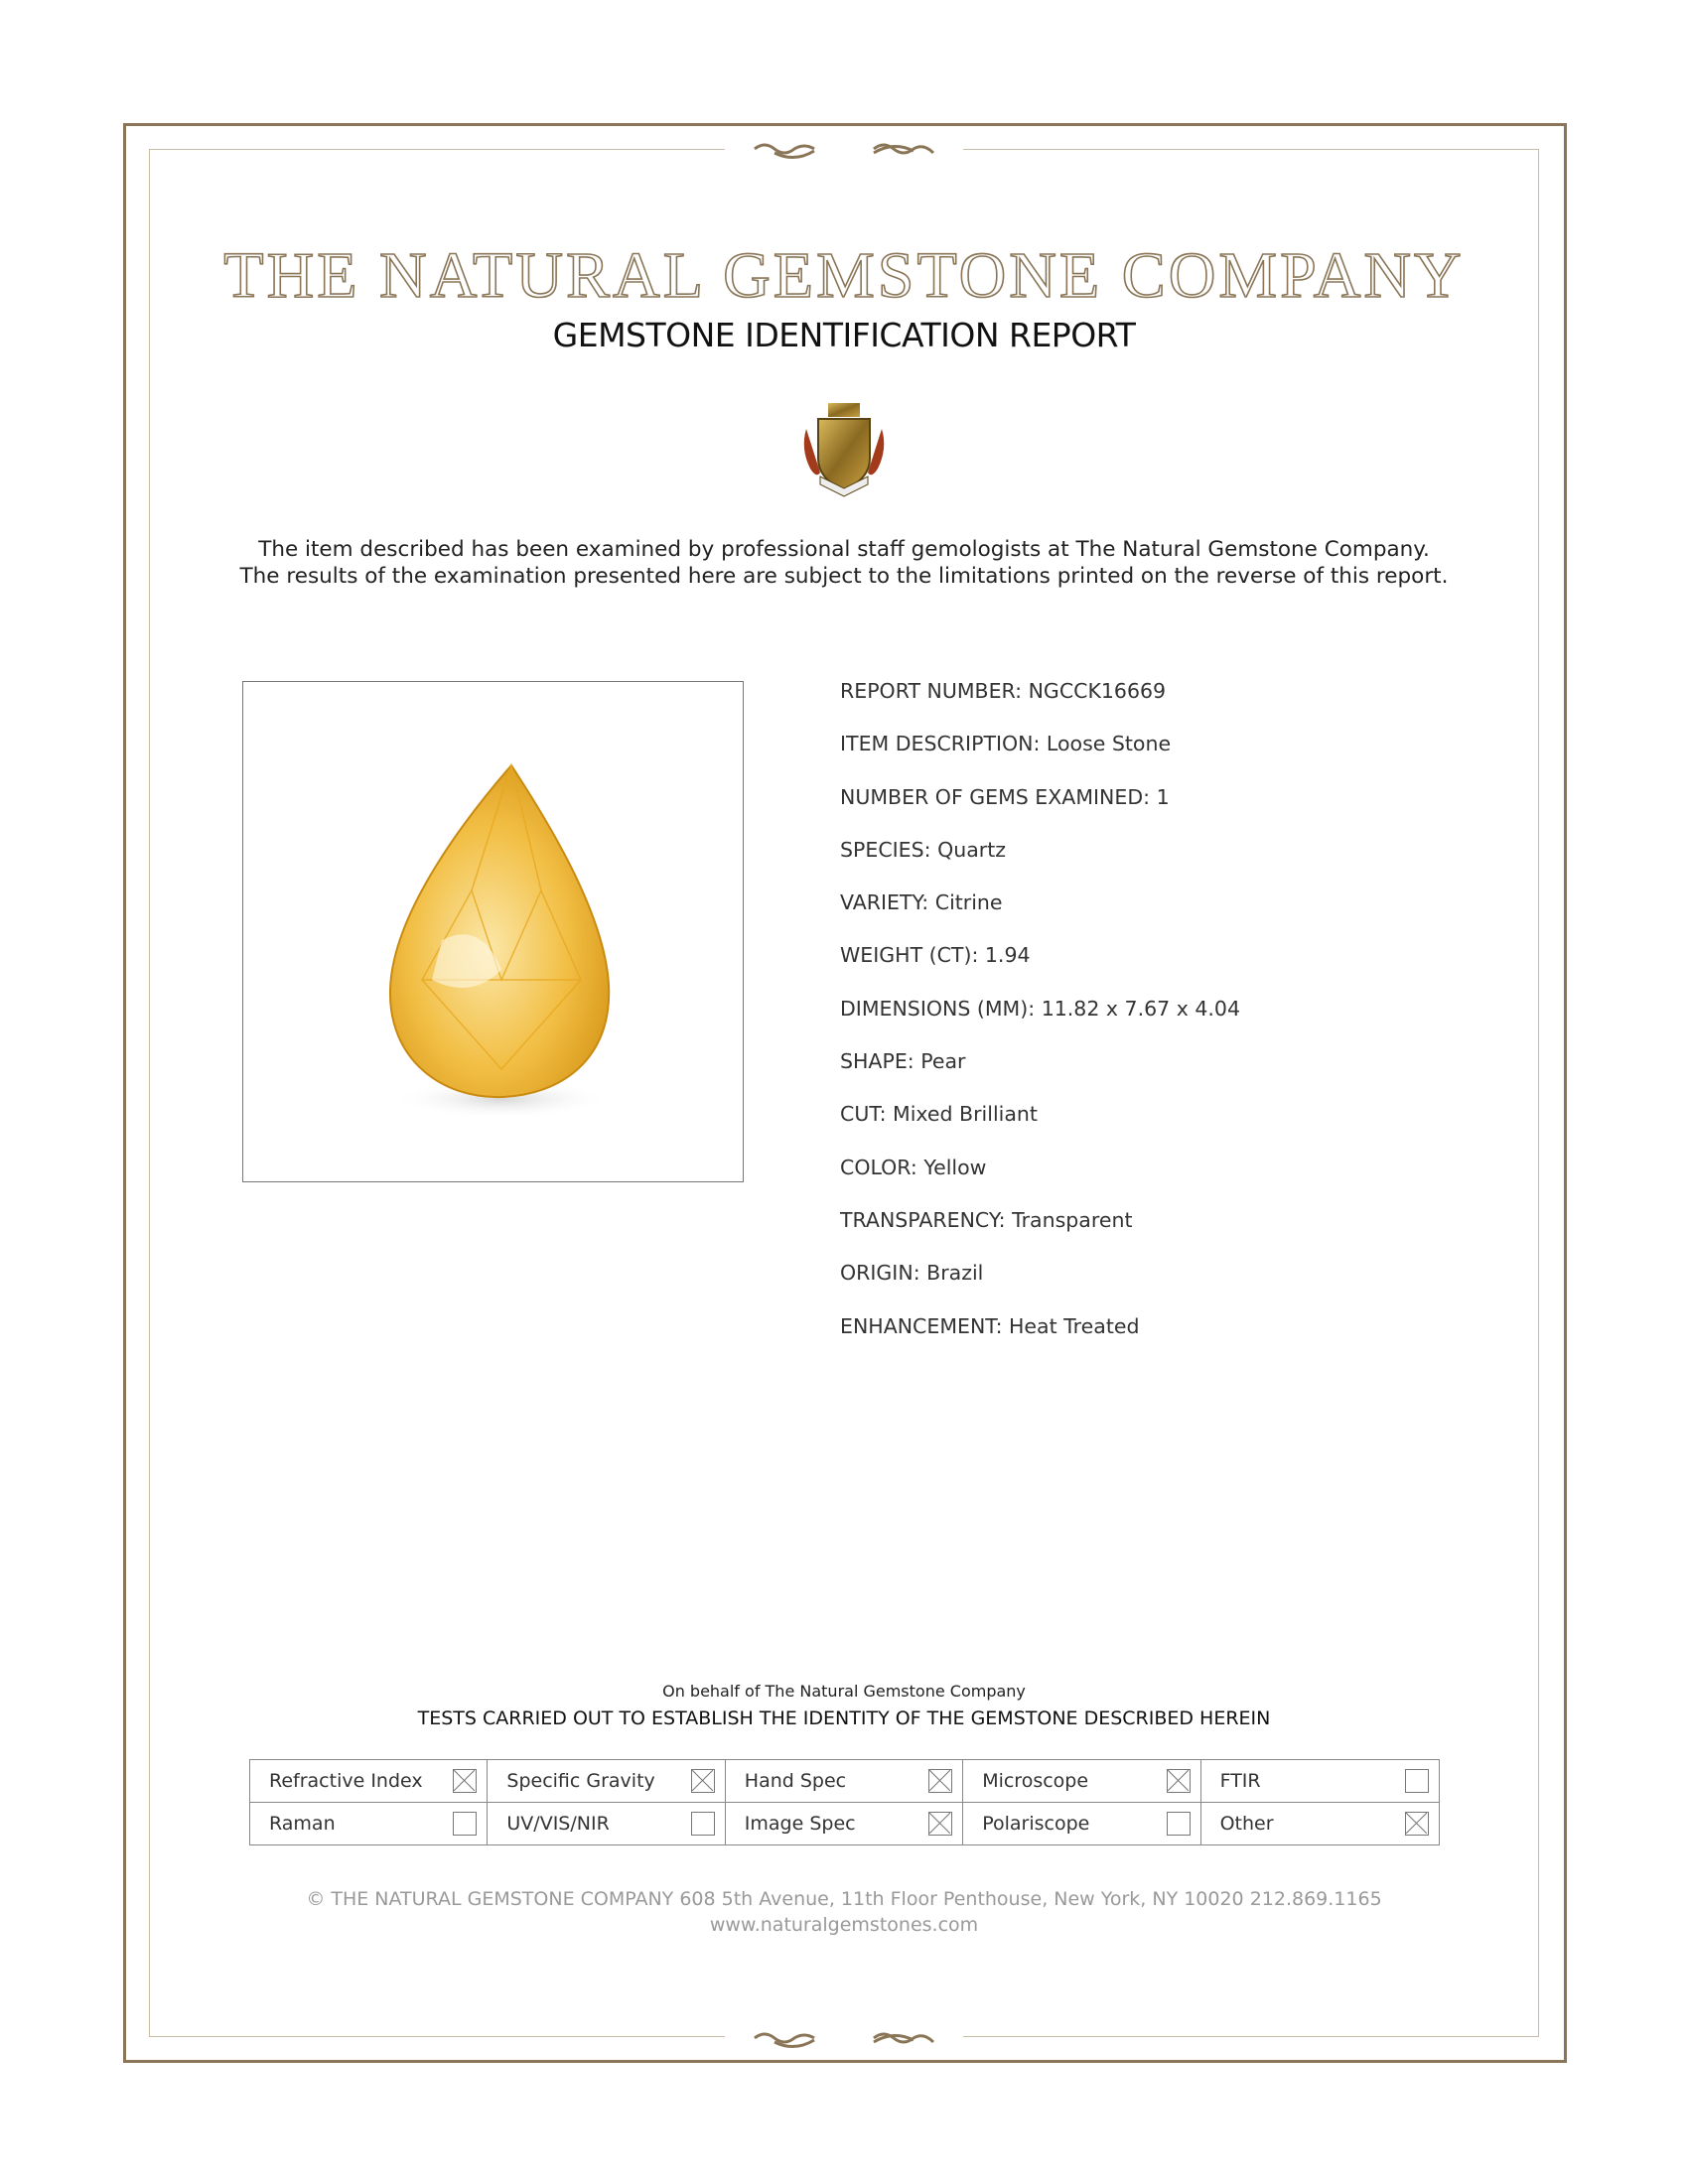 The image size is (1688, 2184). Describe the element at coordinates (1005, 796) in the screenshot. I see `detail-number-of-gems: NUMBER OF GEMS EXAMINED: 1` at that location.